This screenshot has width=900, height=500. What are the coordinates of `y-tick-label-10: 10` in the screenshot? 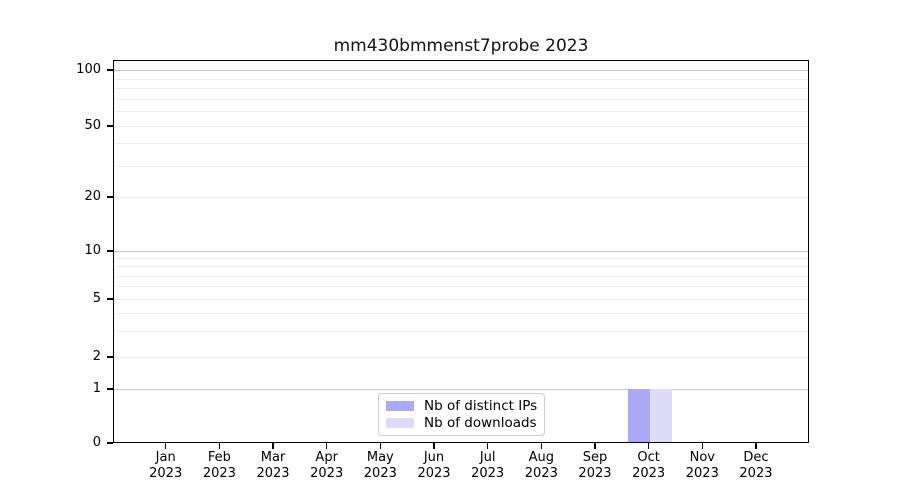 It's located at (92, 250).